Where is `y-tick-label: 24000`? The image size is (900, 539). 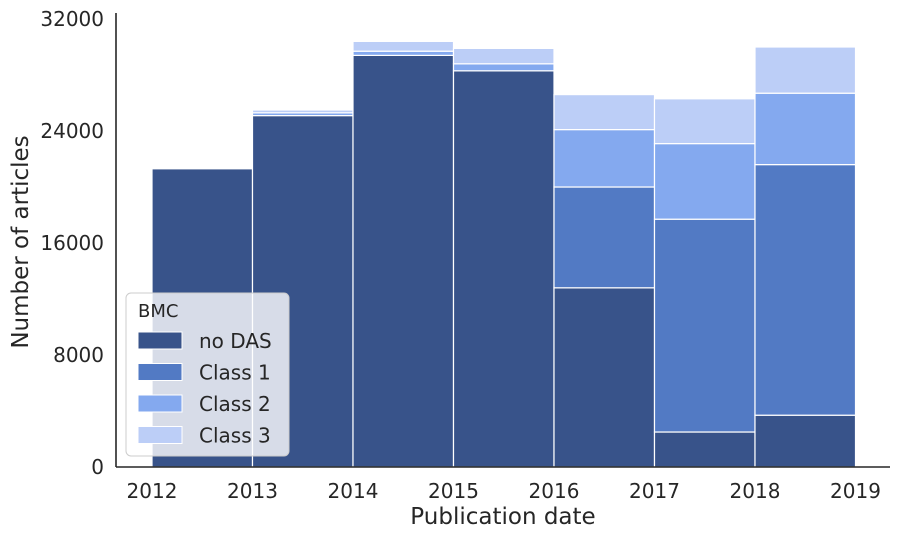 y-tick-label: 24000 is located at coordinates (72, 131).